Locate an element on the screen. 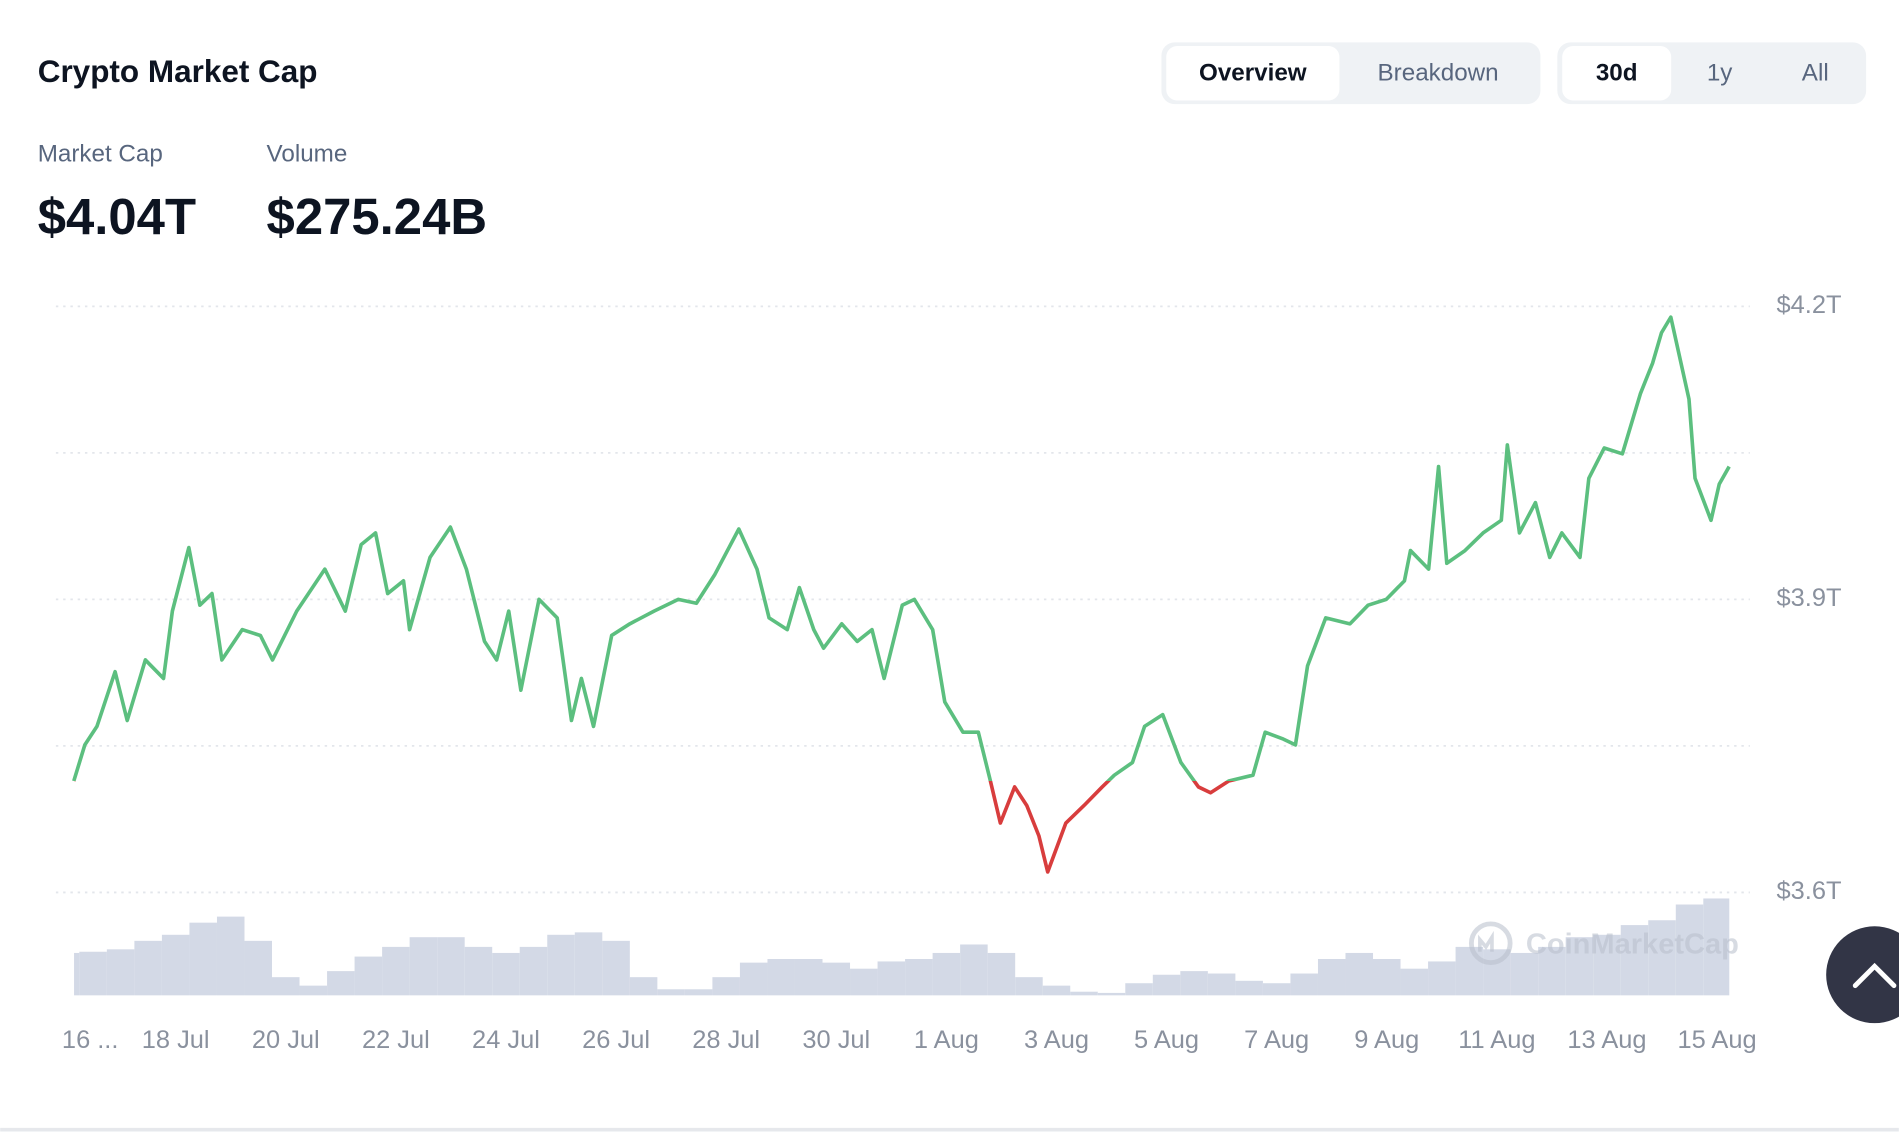 This screenshot has height=1137, width=1899. tab: Breakdown is located at coordinates (1438, 72).